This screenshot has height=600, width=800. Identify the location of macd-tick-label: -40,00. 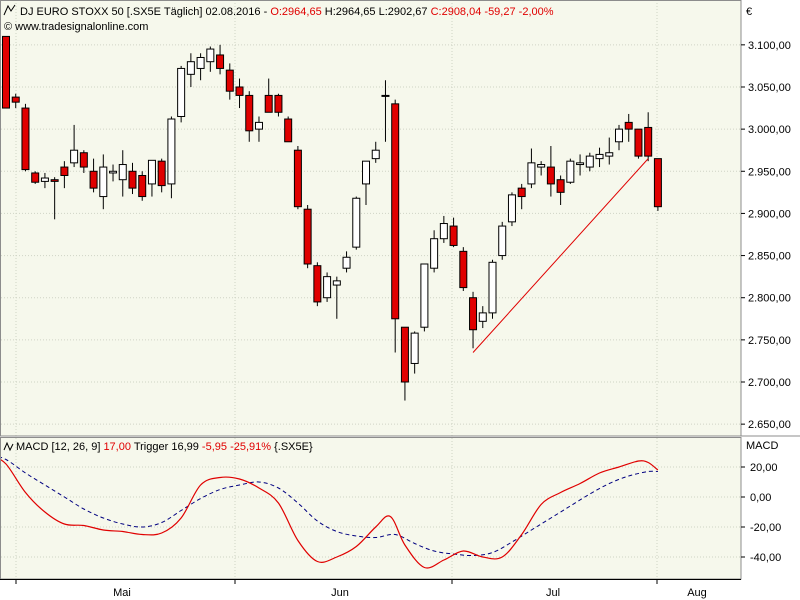
(765, 558).